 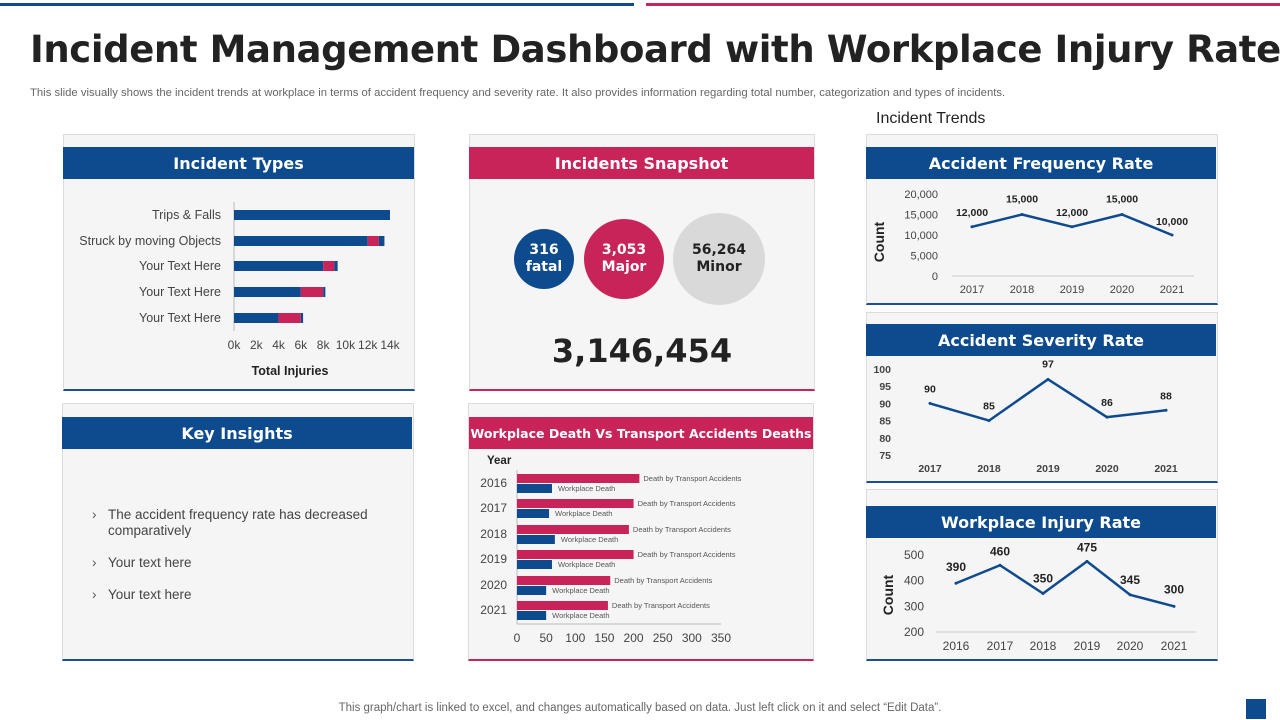 I want to click on incidents-snapshot-header: Incidents Snapshot, so click(x=641, y=163).